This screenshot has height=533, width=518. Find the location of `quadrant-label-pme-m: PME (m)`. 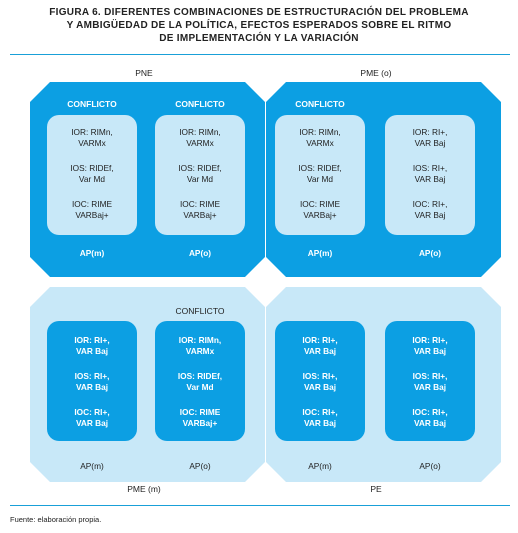

quadrant-label-pme-m: PME (m) is located at coordinates (144, 489).